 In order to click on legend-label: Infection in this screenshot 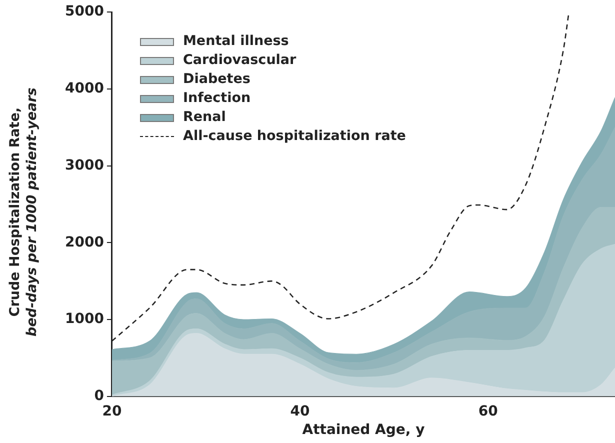, I will do `click(217, 98)`.